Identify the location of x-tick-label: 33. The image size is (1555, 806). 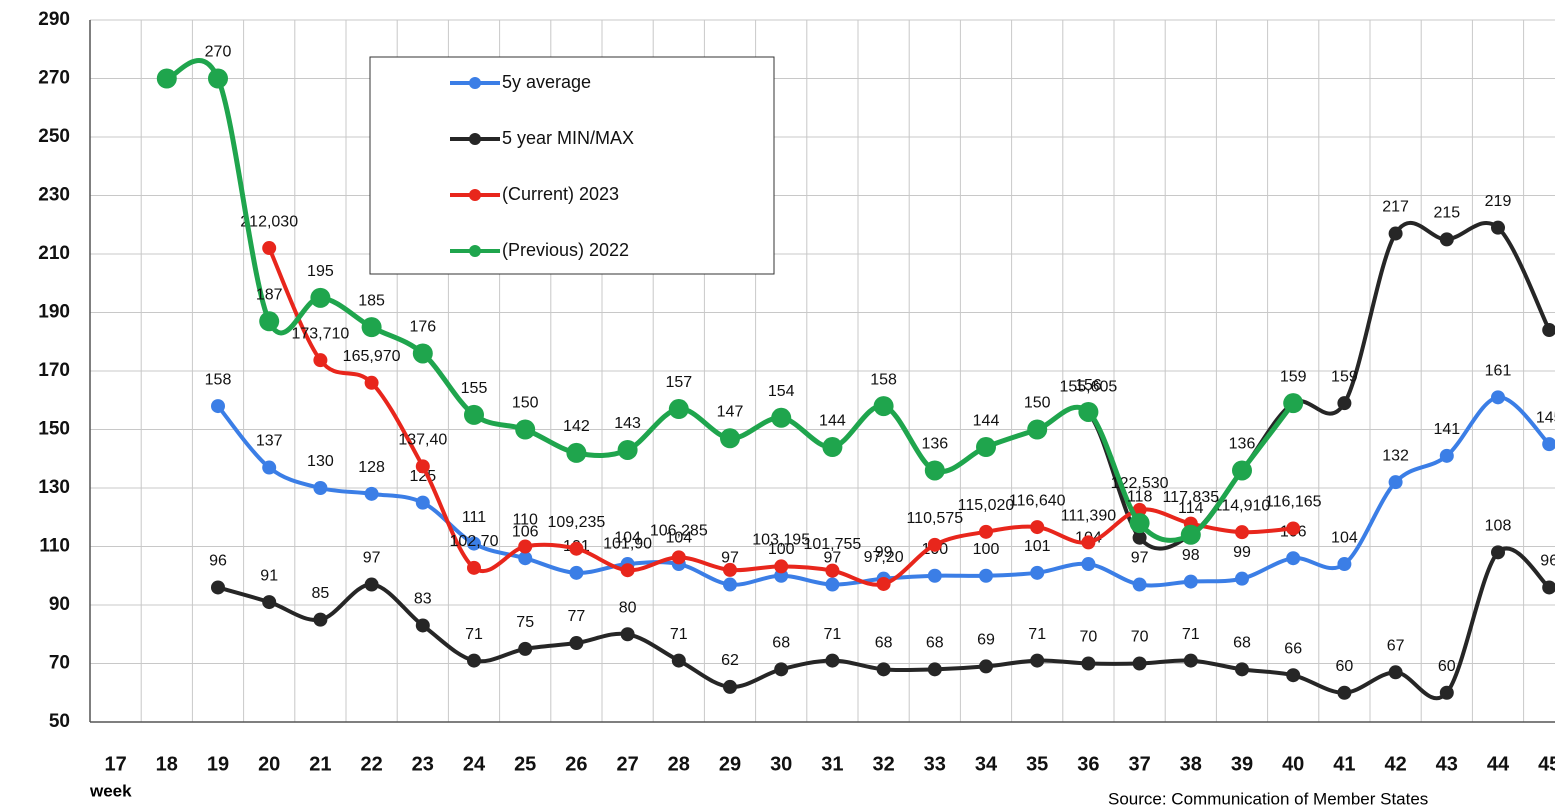
(935, 764).